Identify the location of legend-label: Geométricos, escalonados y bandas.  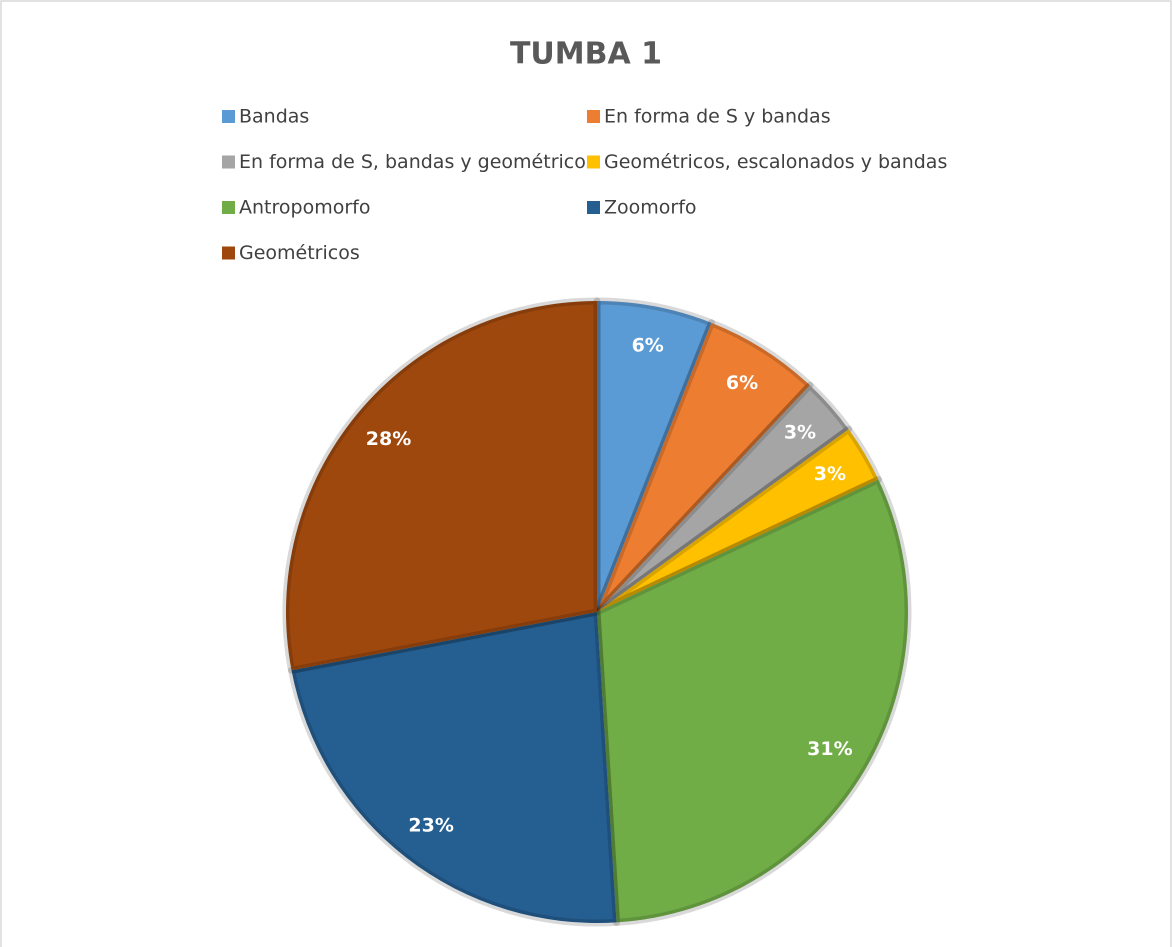
(775, 162).